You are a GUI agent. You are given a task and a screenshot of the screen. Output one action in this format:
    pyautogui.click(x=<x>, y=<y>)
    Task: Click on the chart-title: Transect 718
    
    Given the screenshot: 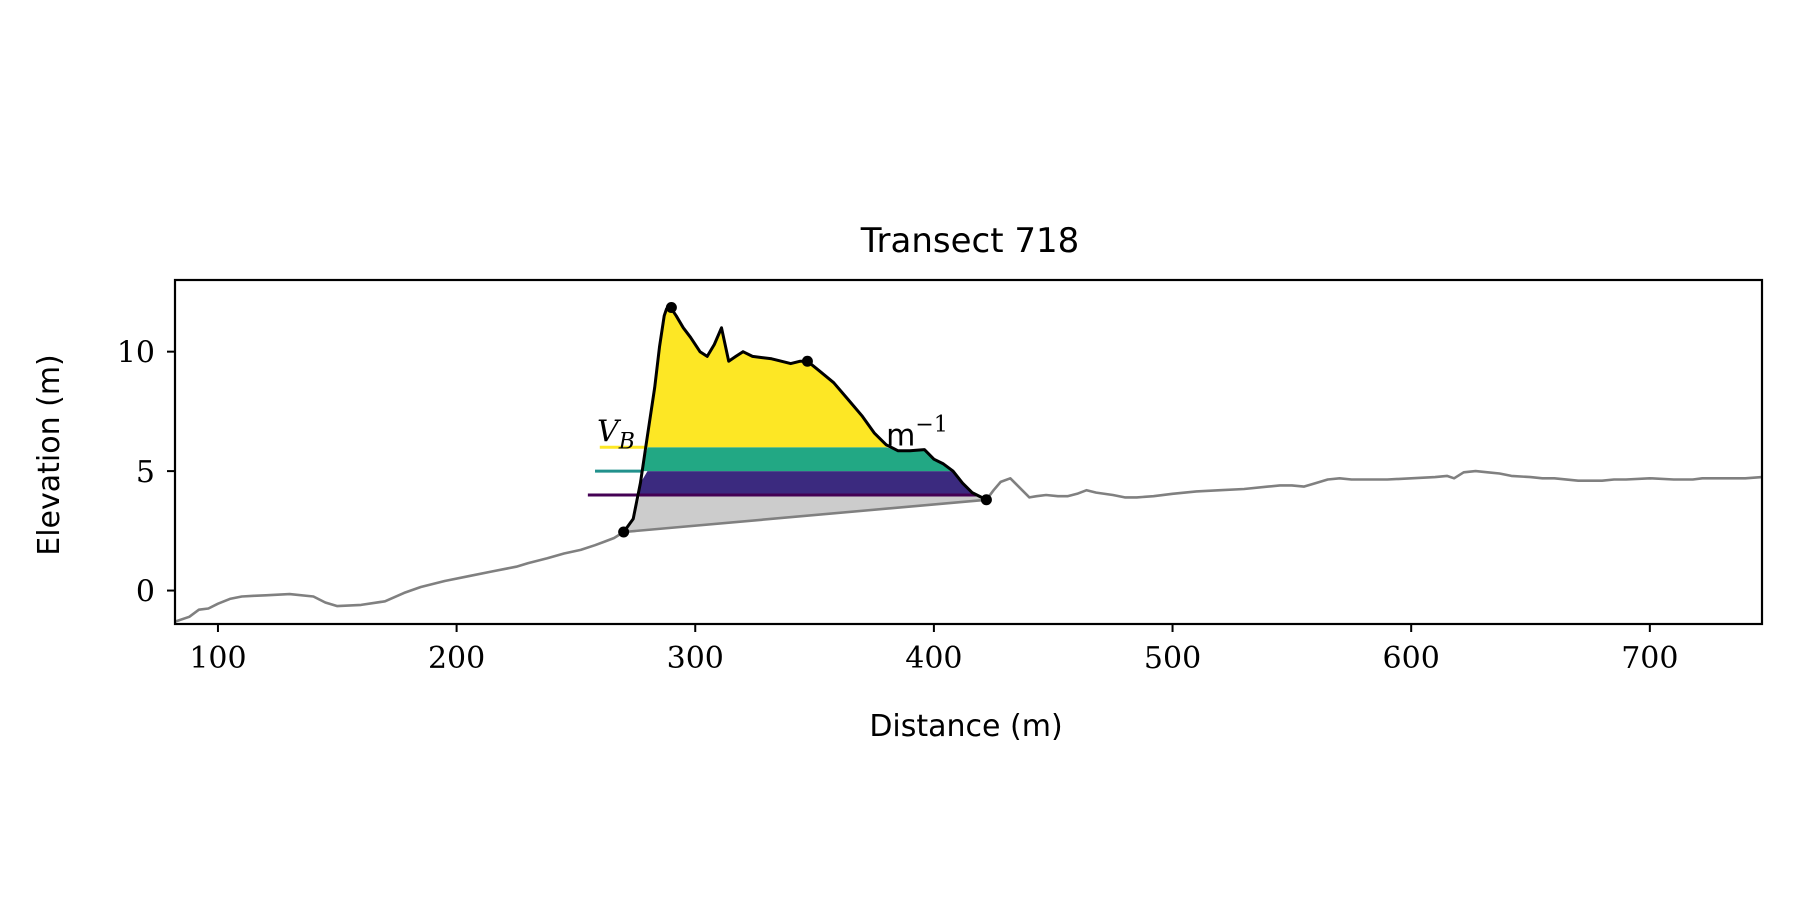 What is the action you would take?
    pyautogui.click(x=970, y=241)
    